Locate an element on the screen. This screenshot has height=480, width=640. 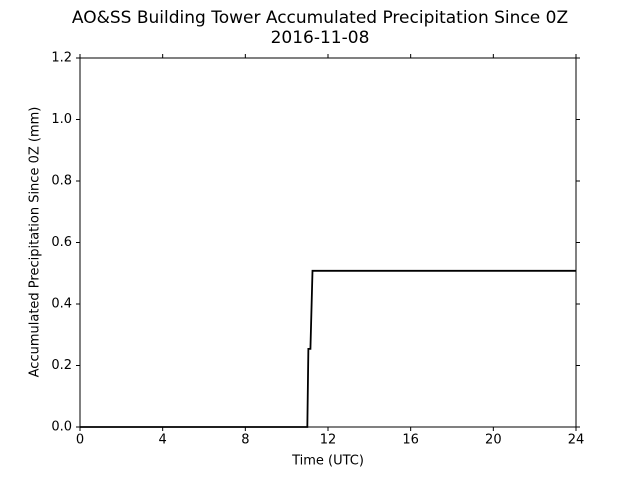
x-tick-label: 8 is located at coordinates (245, 440).